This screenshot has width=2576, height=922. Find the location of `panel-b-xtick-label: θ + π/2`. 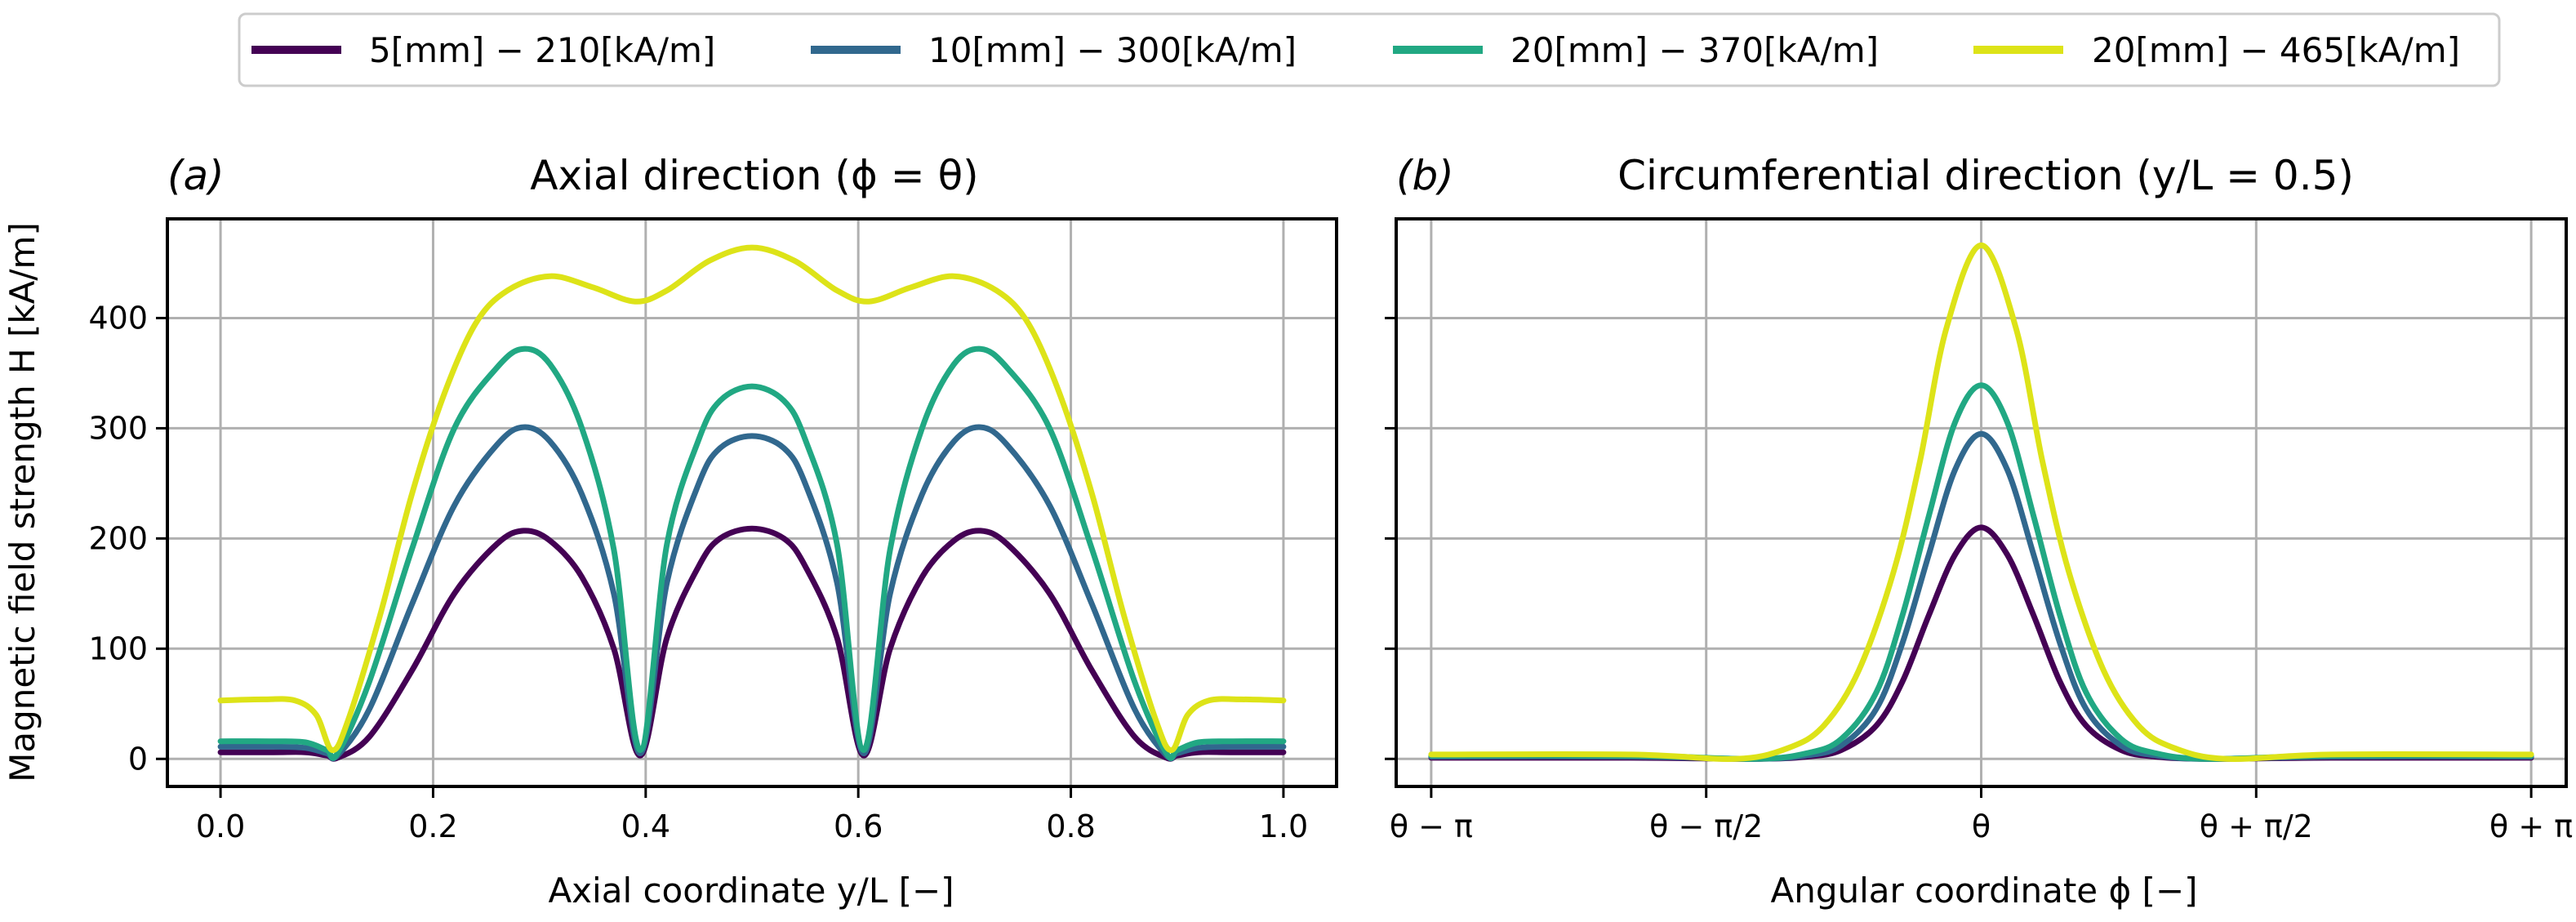

panel-b-xtick-label: θ + π/2 is located at coordinates (2256, 826).